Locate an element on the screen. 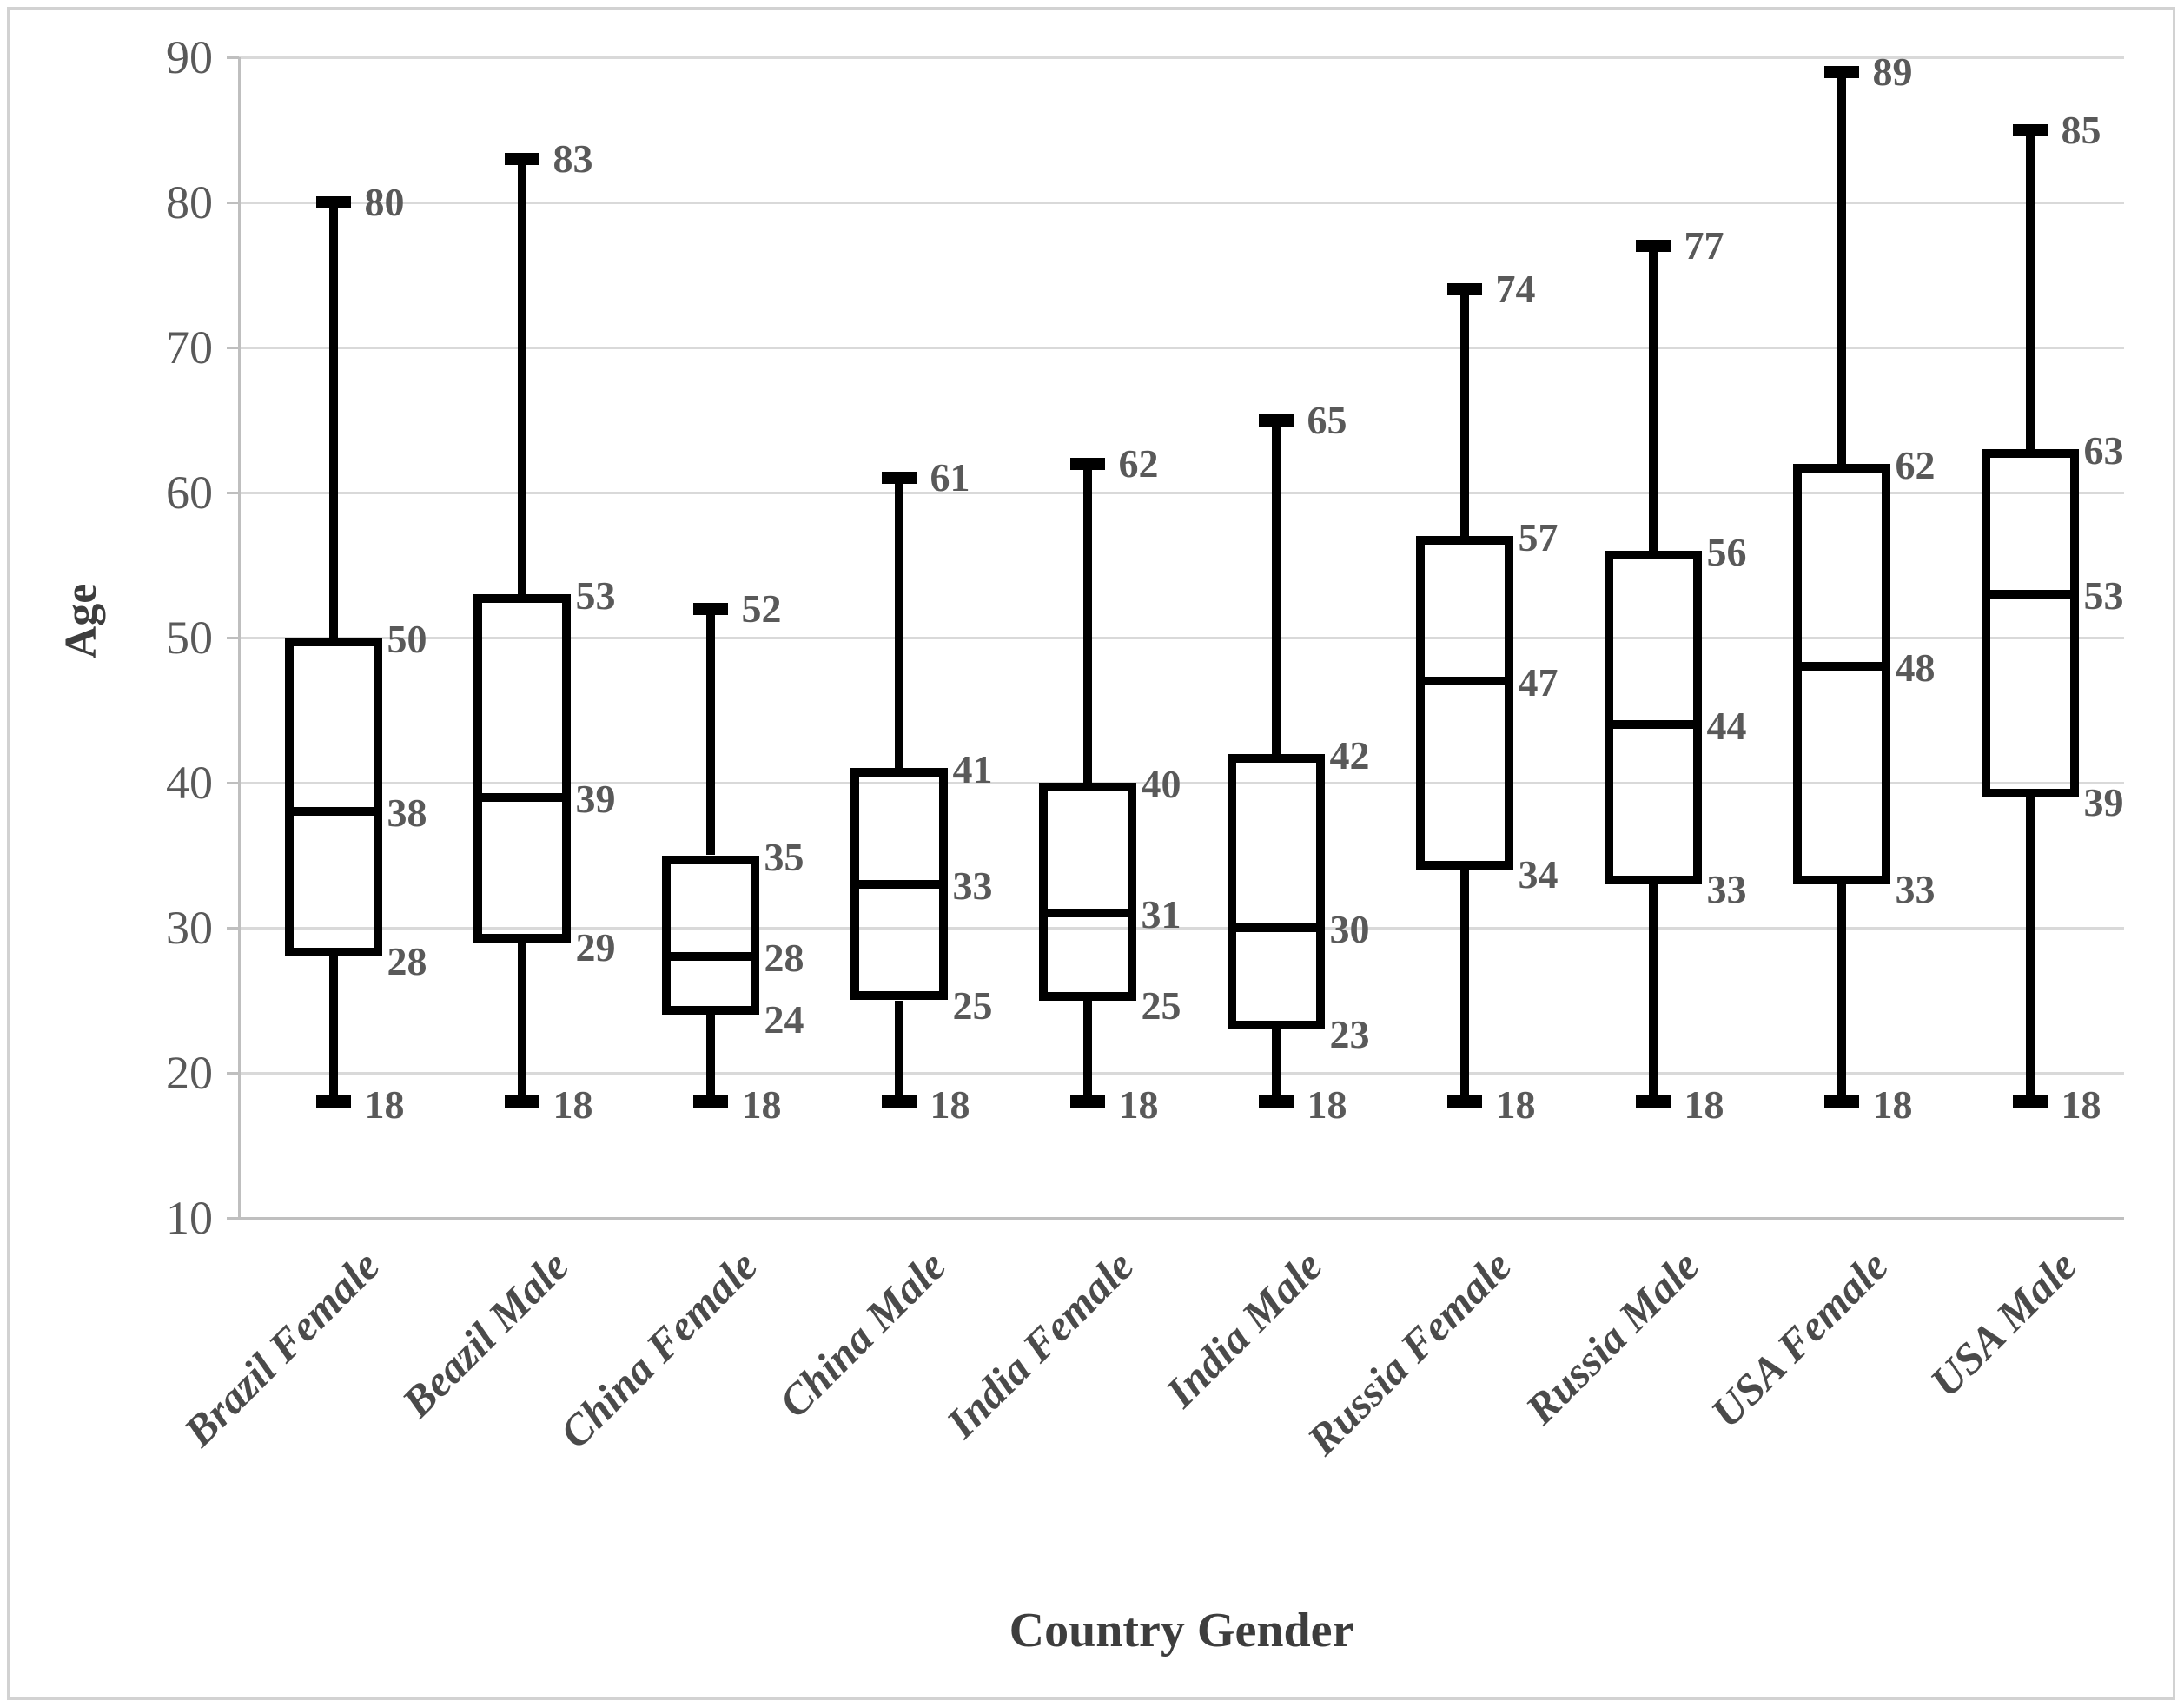 The image size is (2184, 1707). max-value-label: 89 is located at coordinates (1892, 72).